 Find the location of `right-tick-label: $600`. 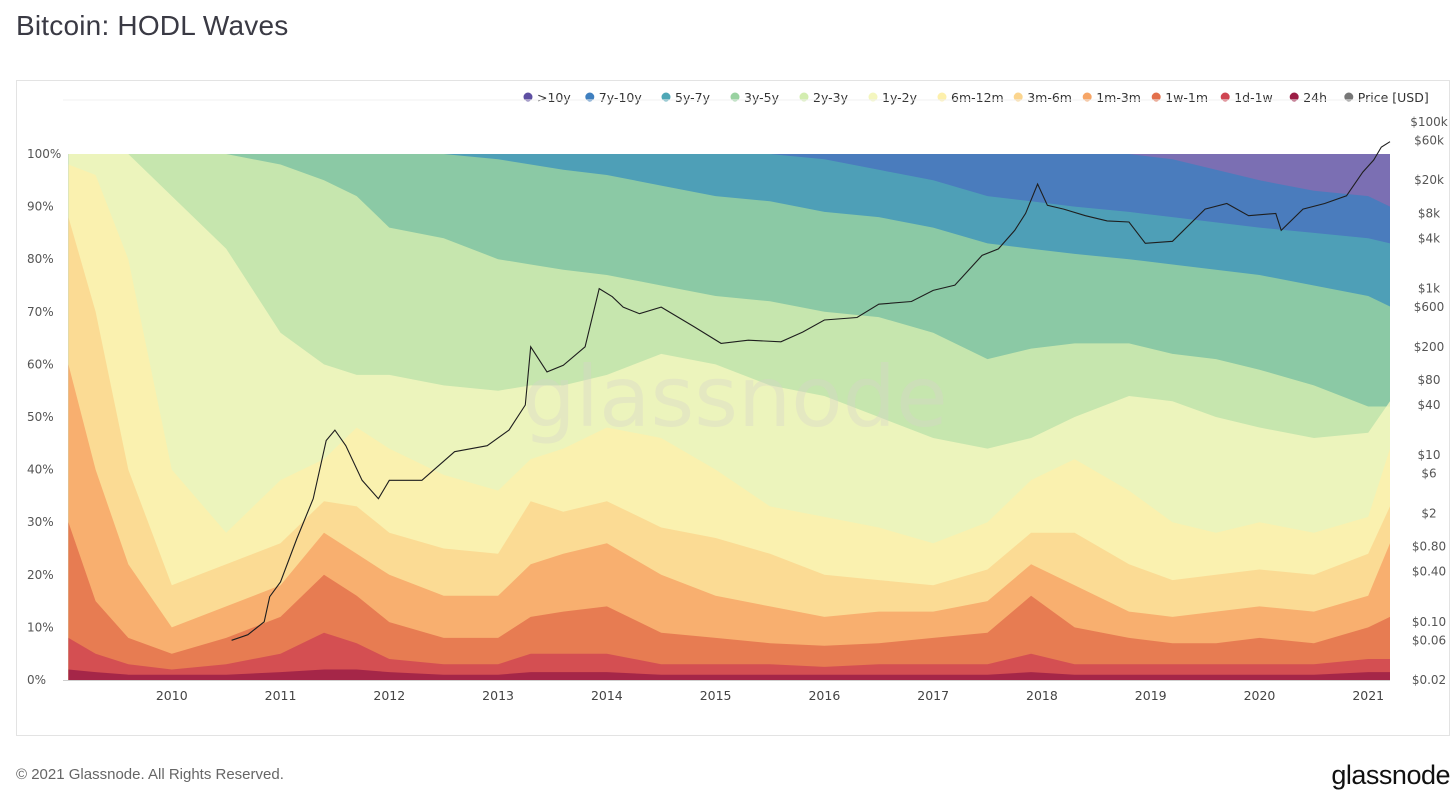

right-tick-label: $600 is located at coordinates (1429, 307).